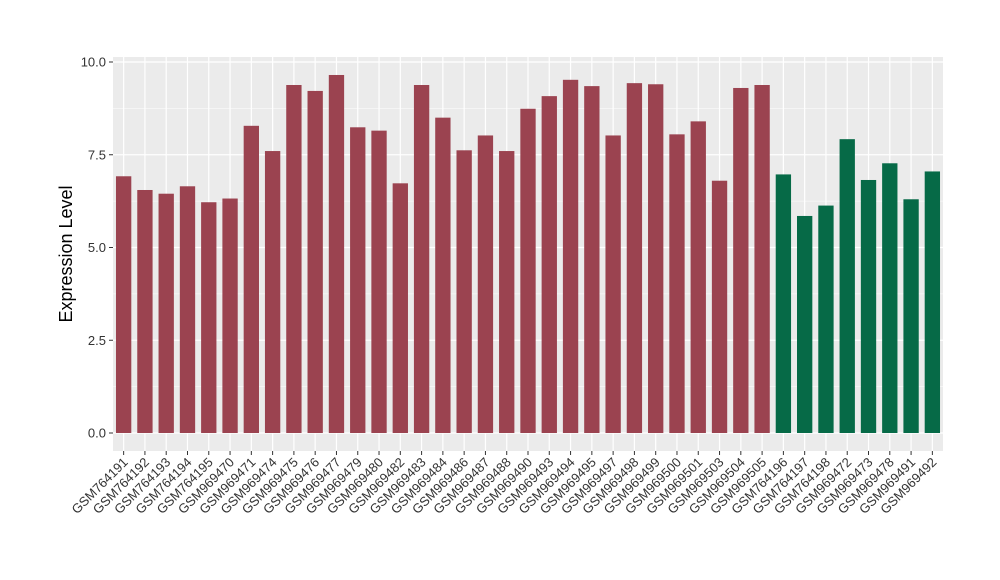  What do you see at coordinates (890, 298) in the screenshot?
I see `bar-GSM969478` at bounding box center [890, 298].